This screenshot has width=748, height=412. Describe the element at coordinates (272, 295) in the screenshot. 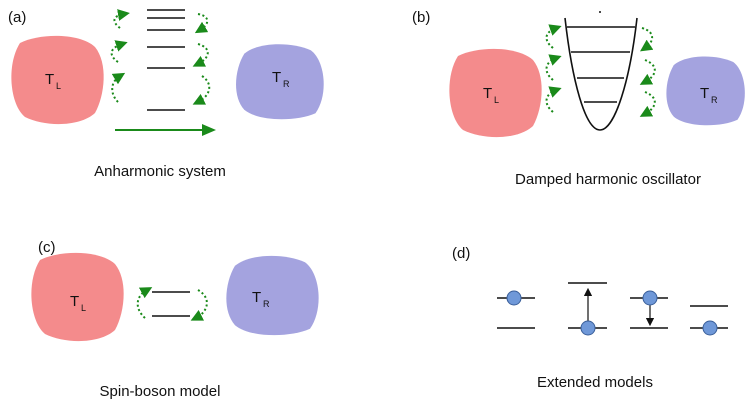

I see `reservoir-right` at that location.